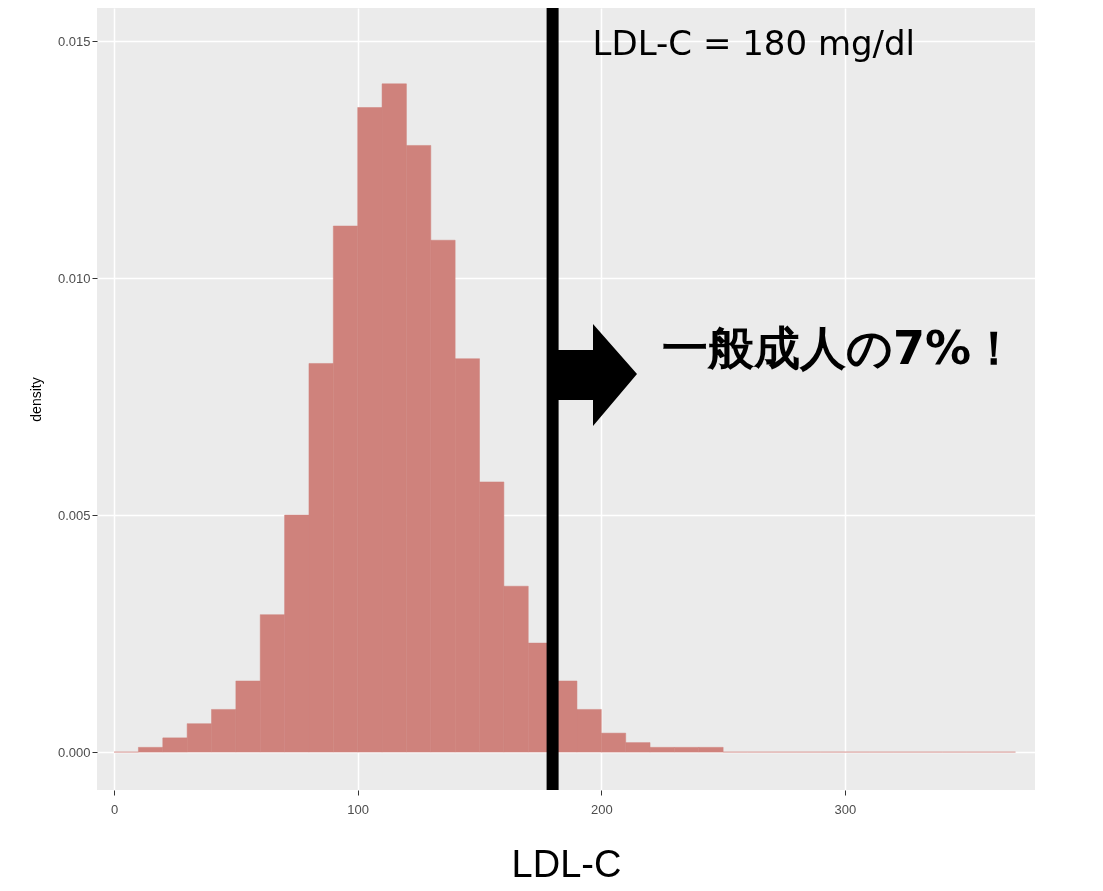 Image resolution: width=1103 pixels, height=891 pixels. What do you see at coordinates (845, 809) in the screenshot?
I see `x-tick-label: 300` at bounding box center [845, 809].